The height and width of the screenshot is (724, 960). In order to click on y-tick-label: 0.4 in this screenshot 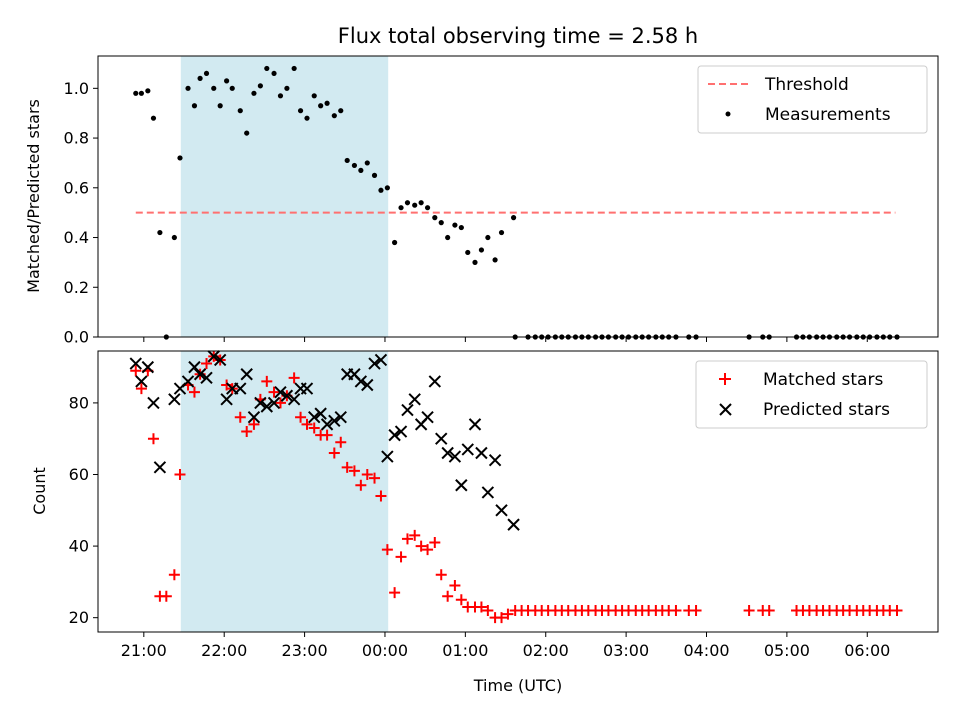, I will do `click(76, 237)`.